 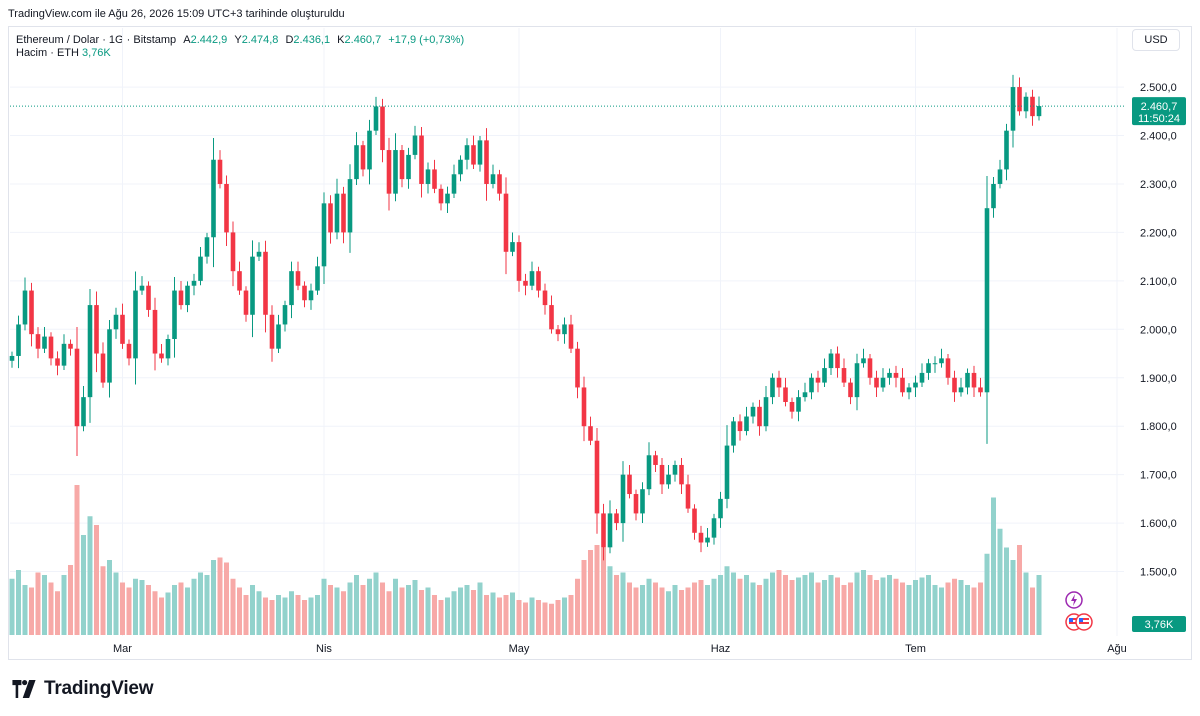 I want to click on symbol-title: Ethereum / Dolar · 1G · Bitstamp, so click(x=96, y=40).